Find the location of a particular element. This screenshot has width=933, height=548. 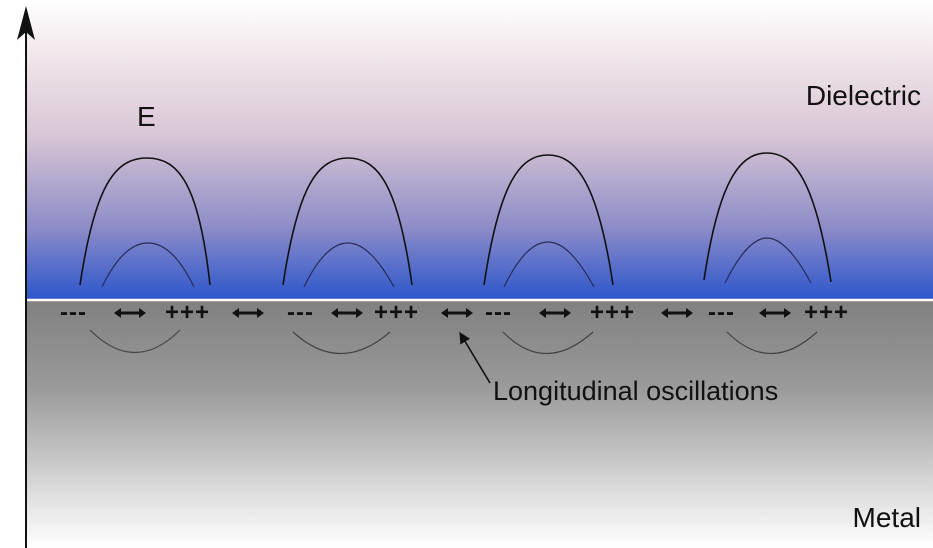

oscillations-label: Longitudinal oscillations is located at coordinates (636, 391).